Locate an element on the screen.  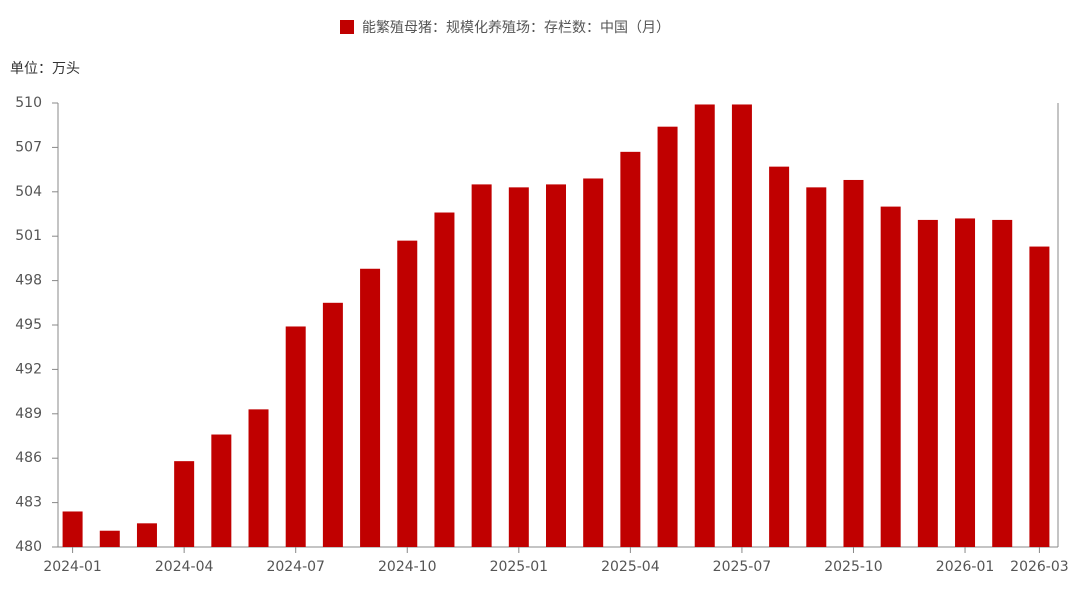
y-tick-label: 492 is located at coordinates (28, 369).